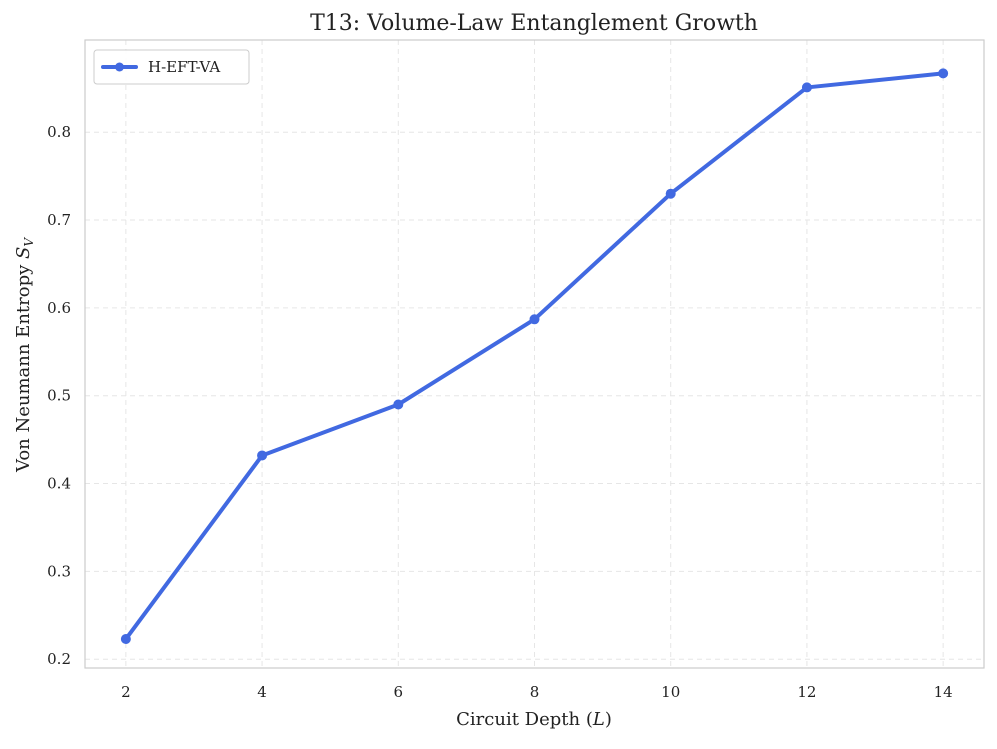  I want to click on legend: H-EFT-VA, so click(171, 67).